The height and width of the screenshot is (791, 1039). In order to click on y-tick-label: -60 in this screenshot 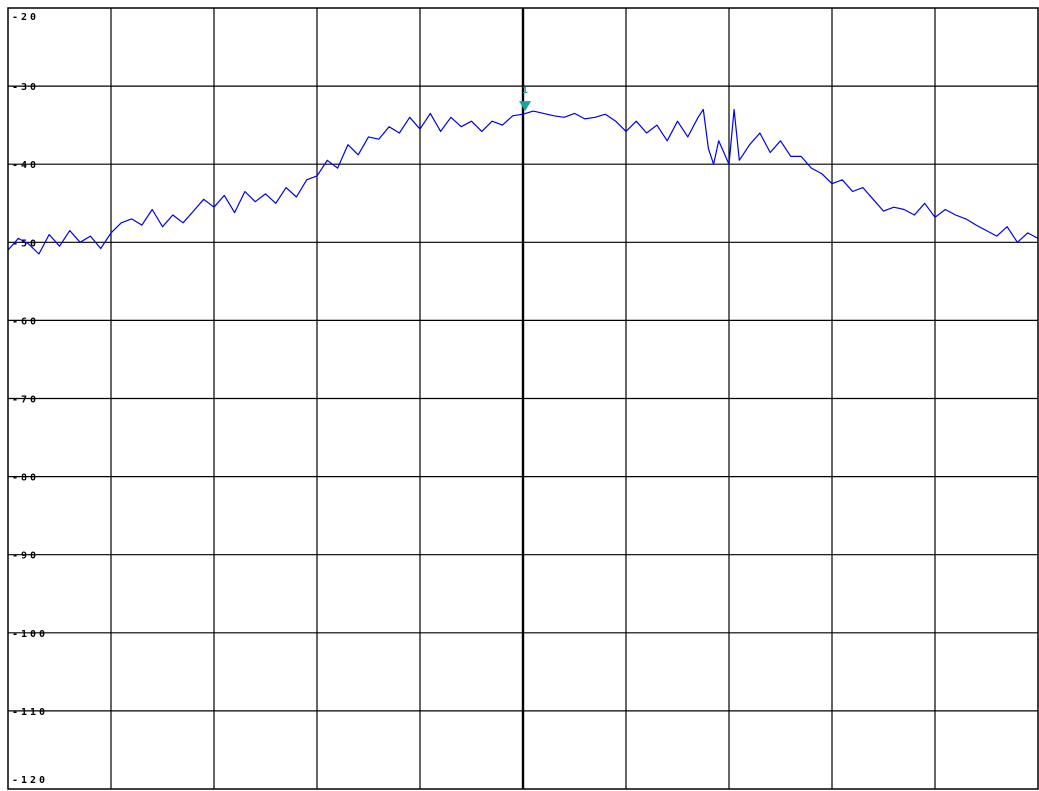, I will do `click(25, 321)`.